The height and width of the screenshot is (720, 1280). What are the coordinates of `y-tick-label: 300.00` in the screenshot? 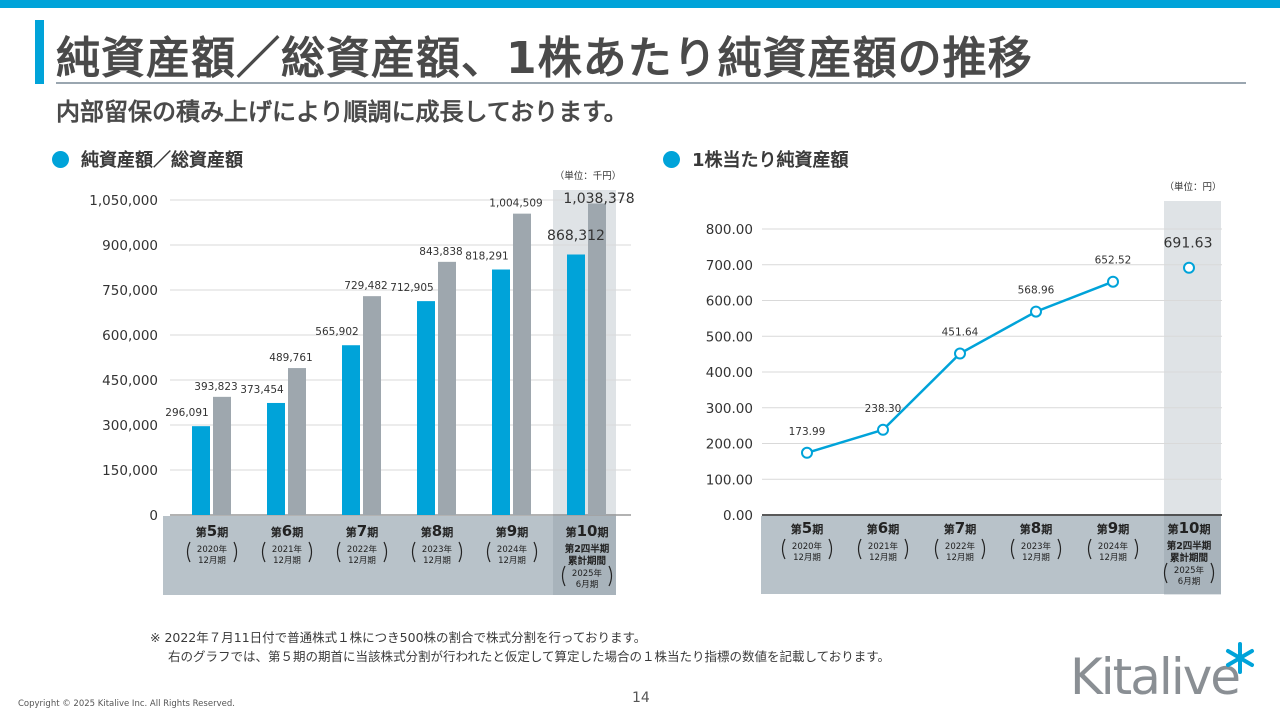 It's located at (729, 409).